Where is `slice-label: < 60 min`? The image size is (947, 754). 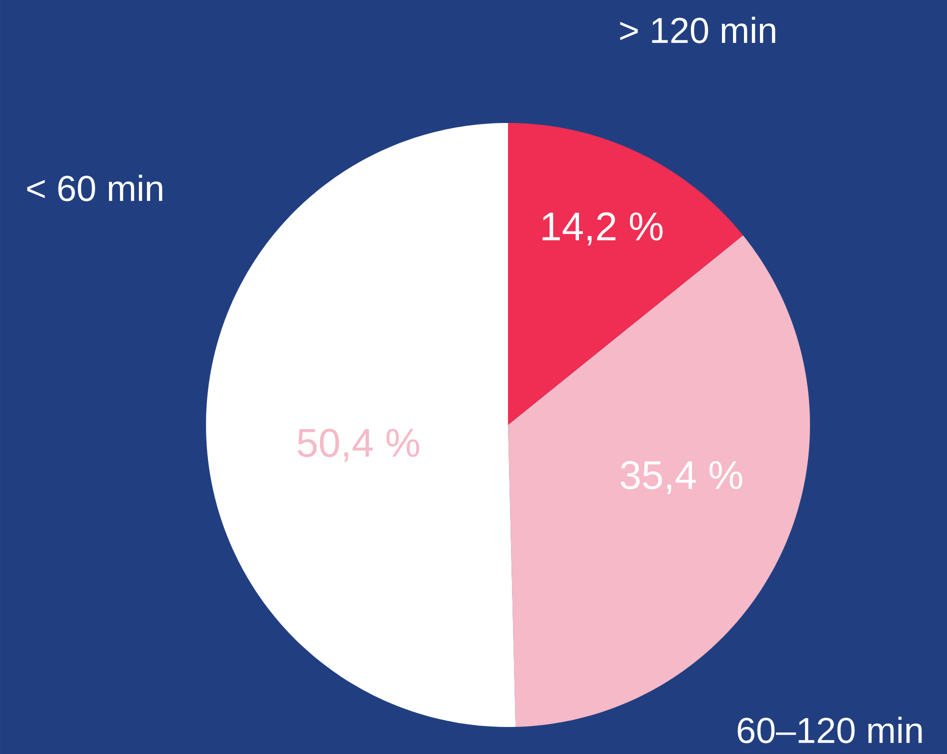
slice-label: < 60 min is located at coordinates (94, 188).